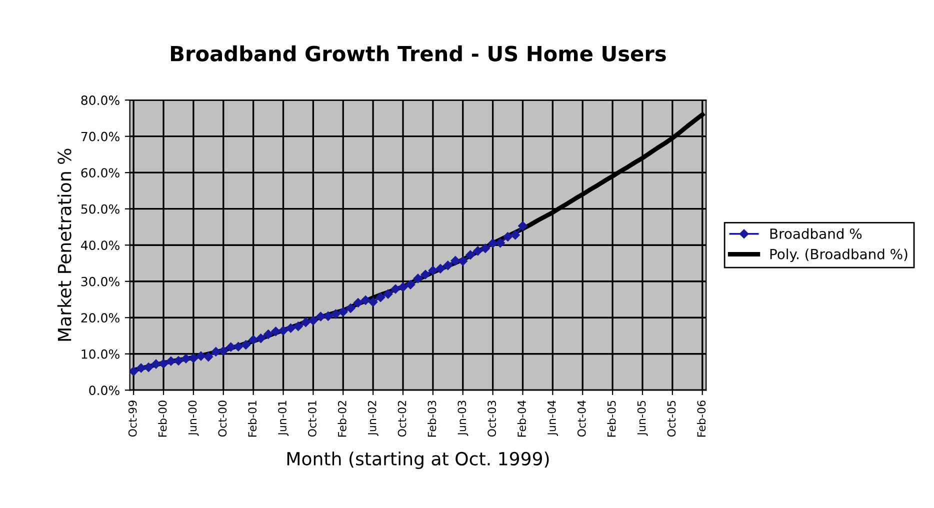 The height and width of the screenshot is (508, 934). What do you see at coordinates (100, 318) in the screenshot?
I see `y-tick-label: 20.0%` at bounding box center [100, 318].